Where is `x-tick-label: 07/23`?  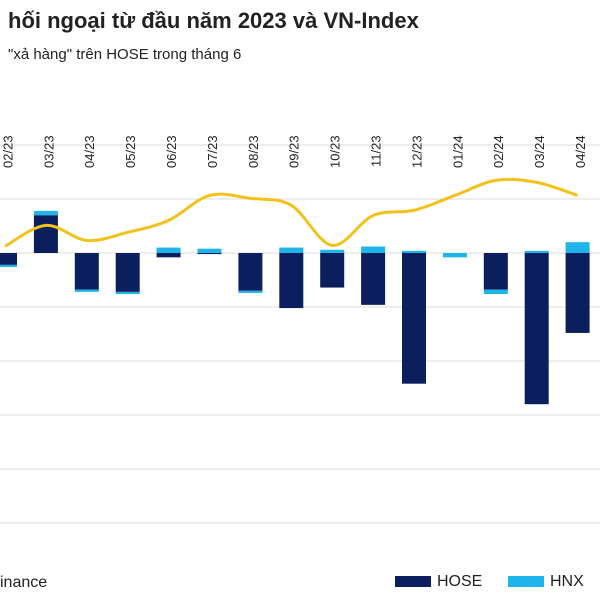 x-tick-label: 07/23 is located at coordinates (212, 151).